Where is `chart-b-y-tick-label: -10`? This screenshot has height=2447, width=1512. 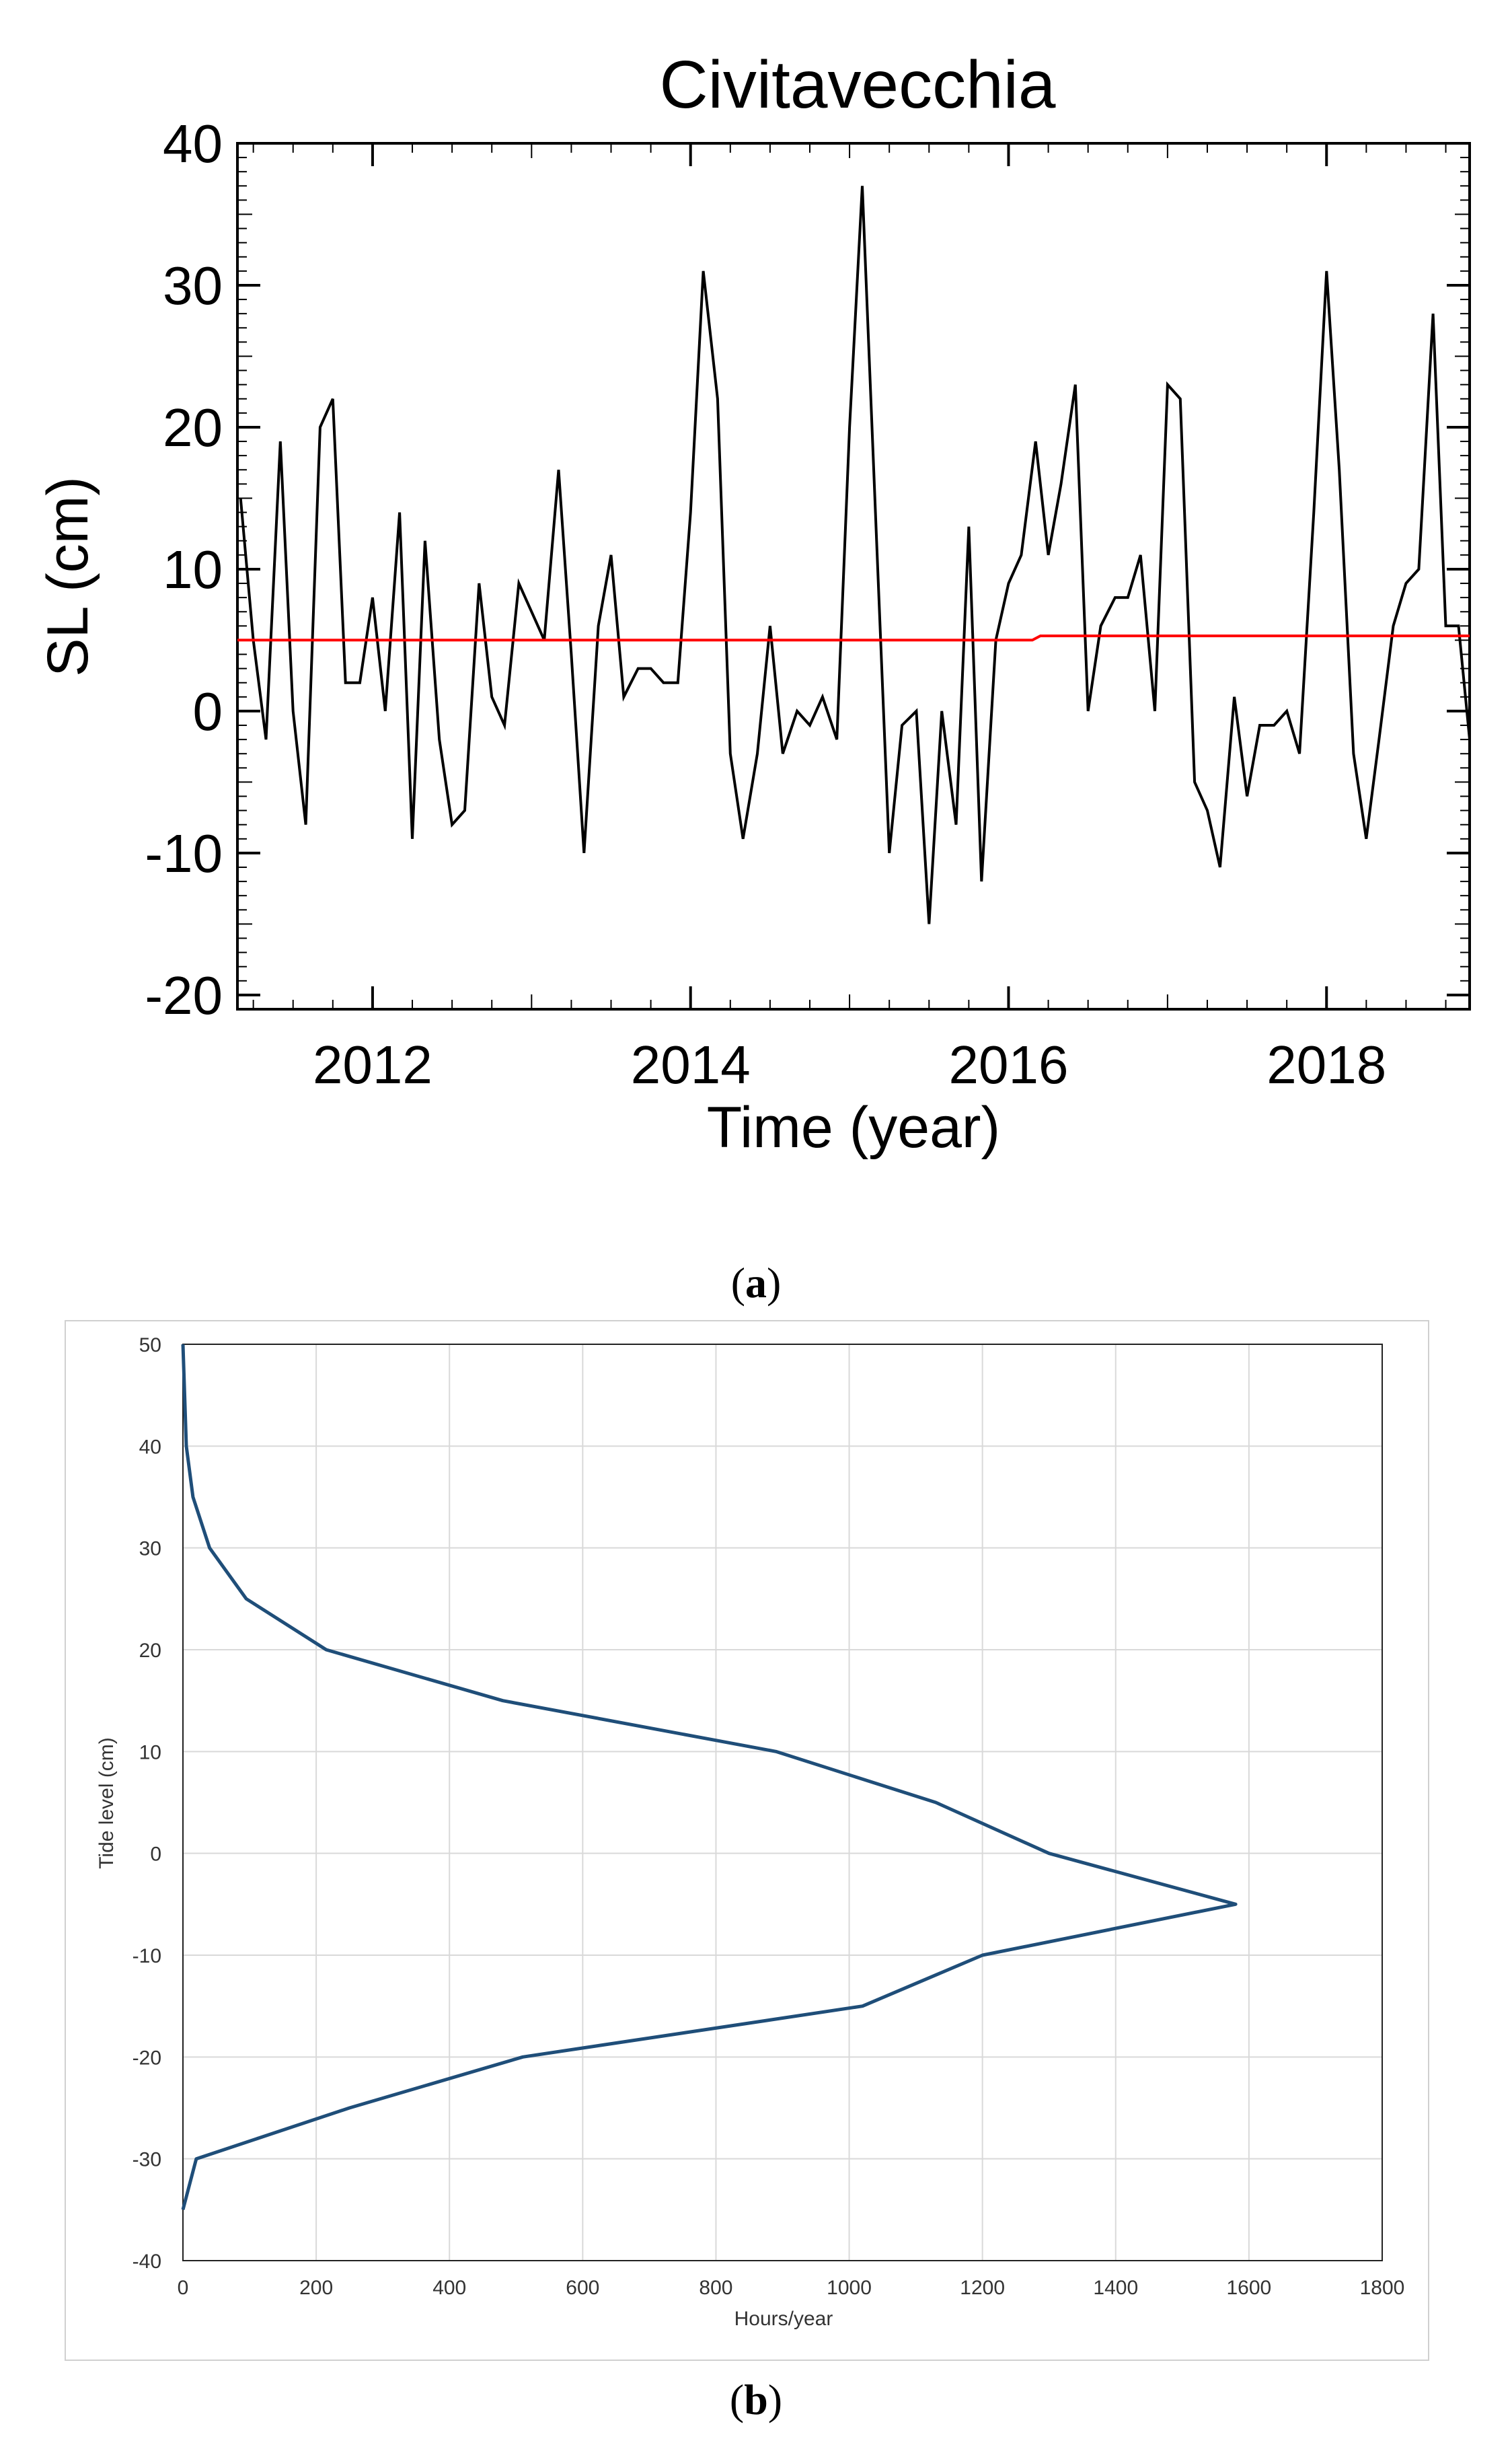
chart-b-y-tick-label: -10 is located at coordinates (147, 1956).